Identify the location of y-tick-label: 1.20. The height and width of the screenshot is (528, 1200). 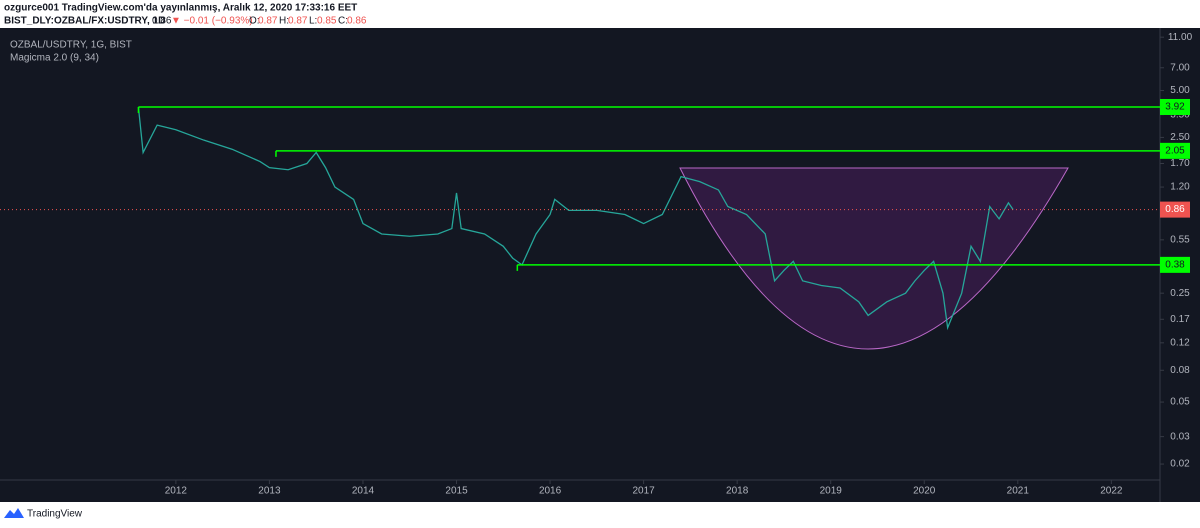
(1180, 187).